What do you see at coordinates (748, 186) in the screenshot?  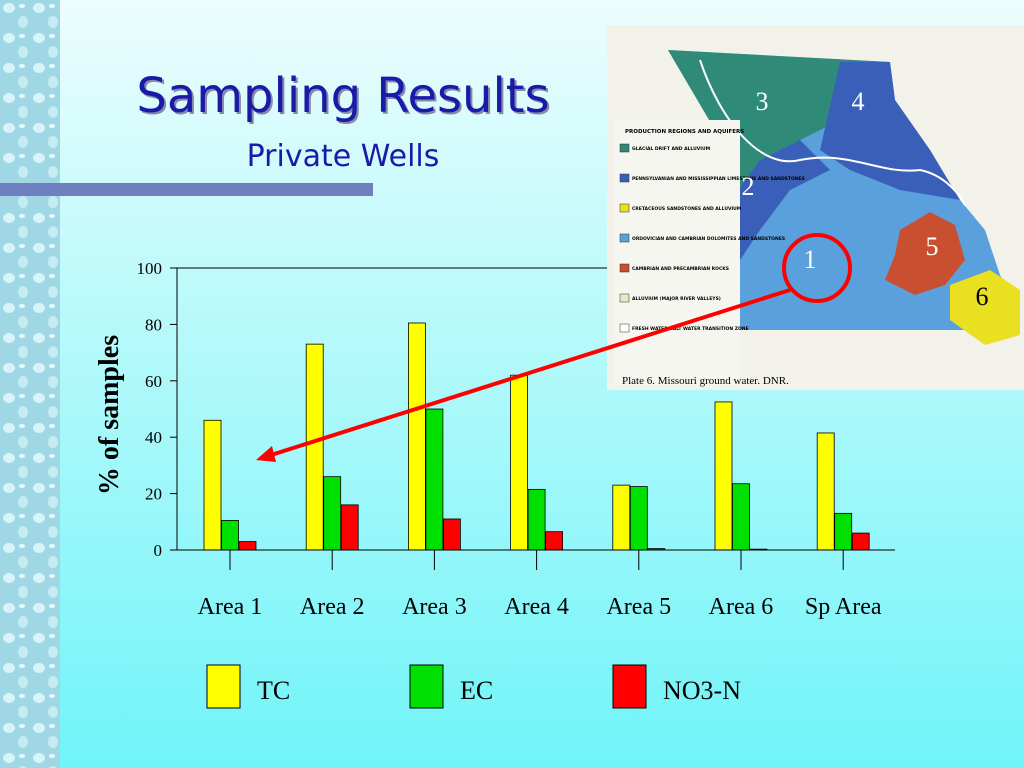 I see `map-region-label: 2` at bounding box center [748, 186].